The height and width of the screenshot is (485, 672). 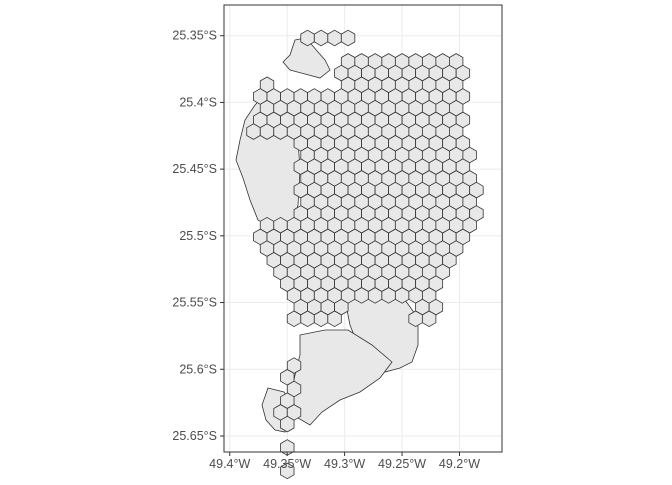 What do you see at coordinates (198, 369) in the screenshot?
I see `y-tick-label: 25.6°S` at bounding box center [198, 369].